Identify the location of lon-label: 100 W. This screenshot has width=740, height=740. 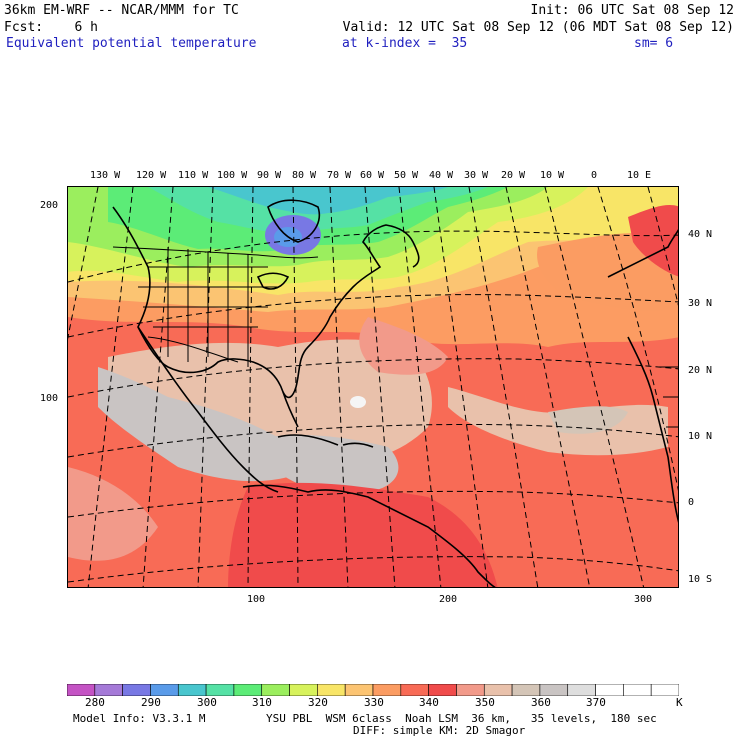
(232, 175).